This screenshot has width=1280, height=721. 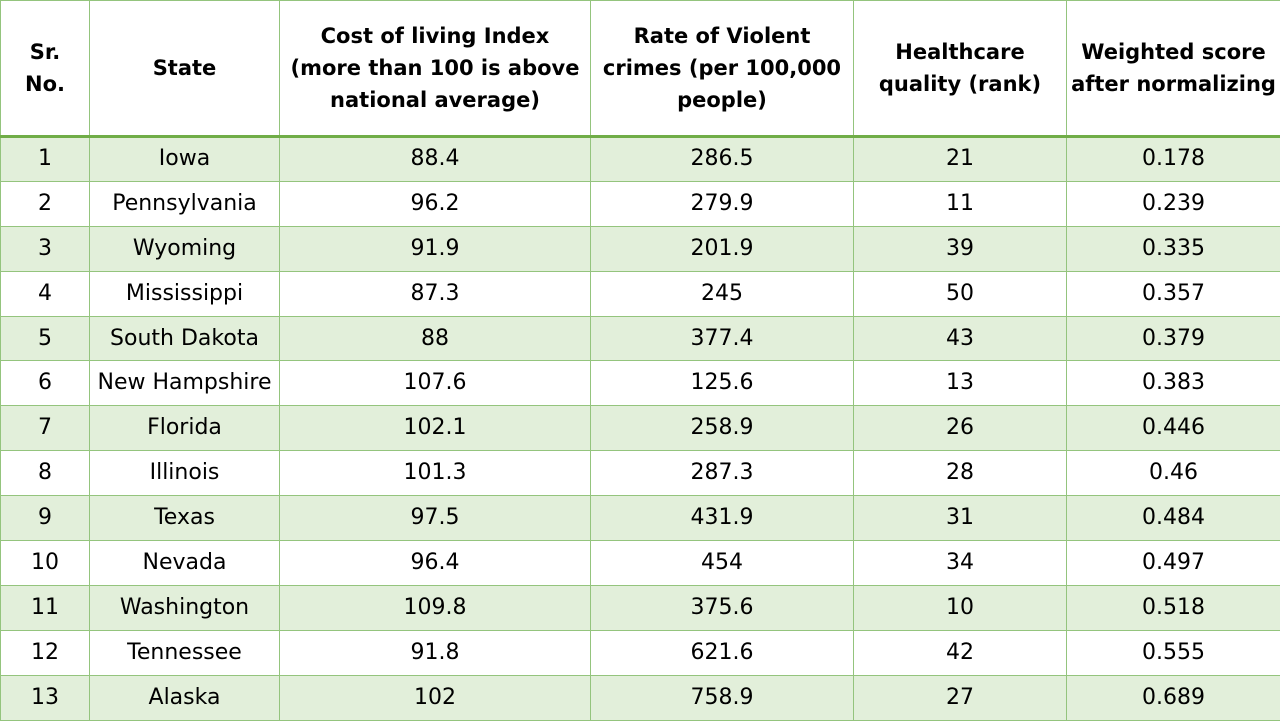 What do you see at coordinates (435, 607) in the screenshot?
I see `cell-cost-of-living: 109.8` at bounding box center [435, 607].